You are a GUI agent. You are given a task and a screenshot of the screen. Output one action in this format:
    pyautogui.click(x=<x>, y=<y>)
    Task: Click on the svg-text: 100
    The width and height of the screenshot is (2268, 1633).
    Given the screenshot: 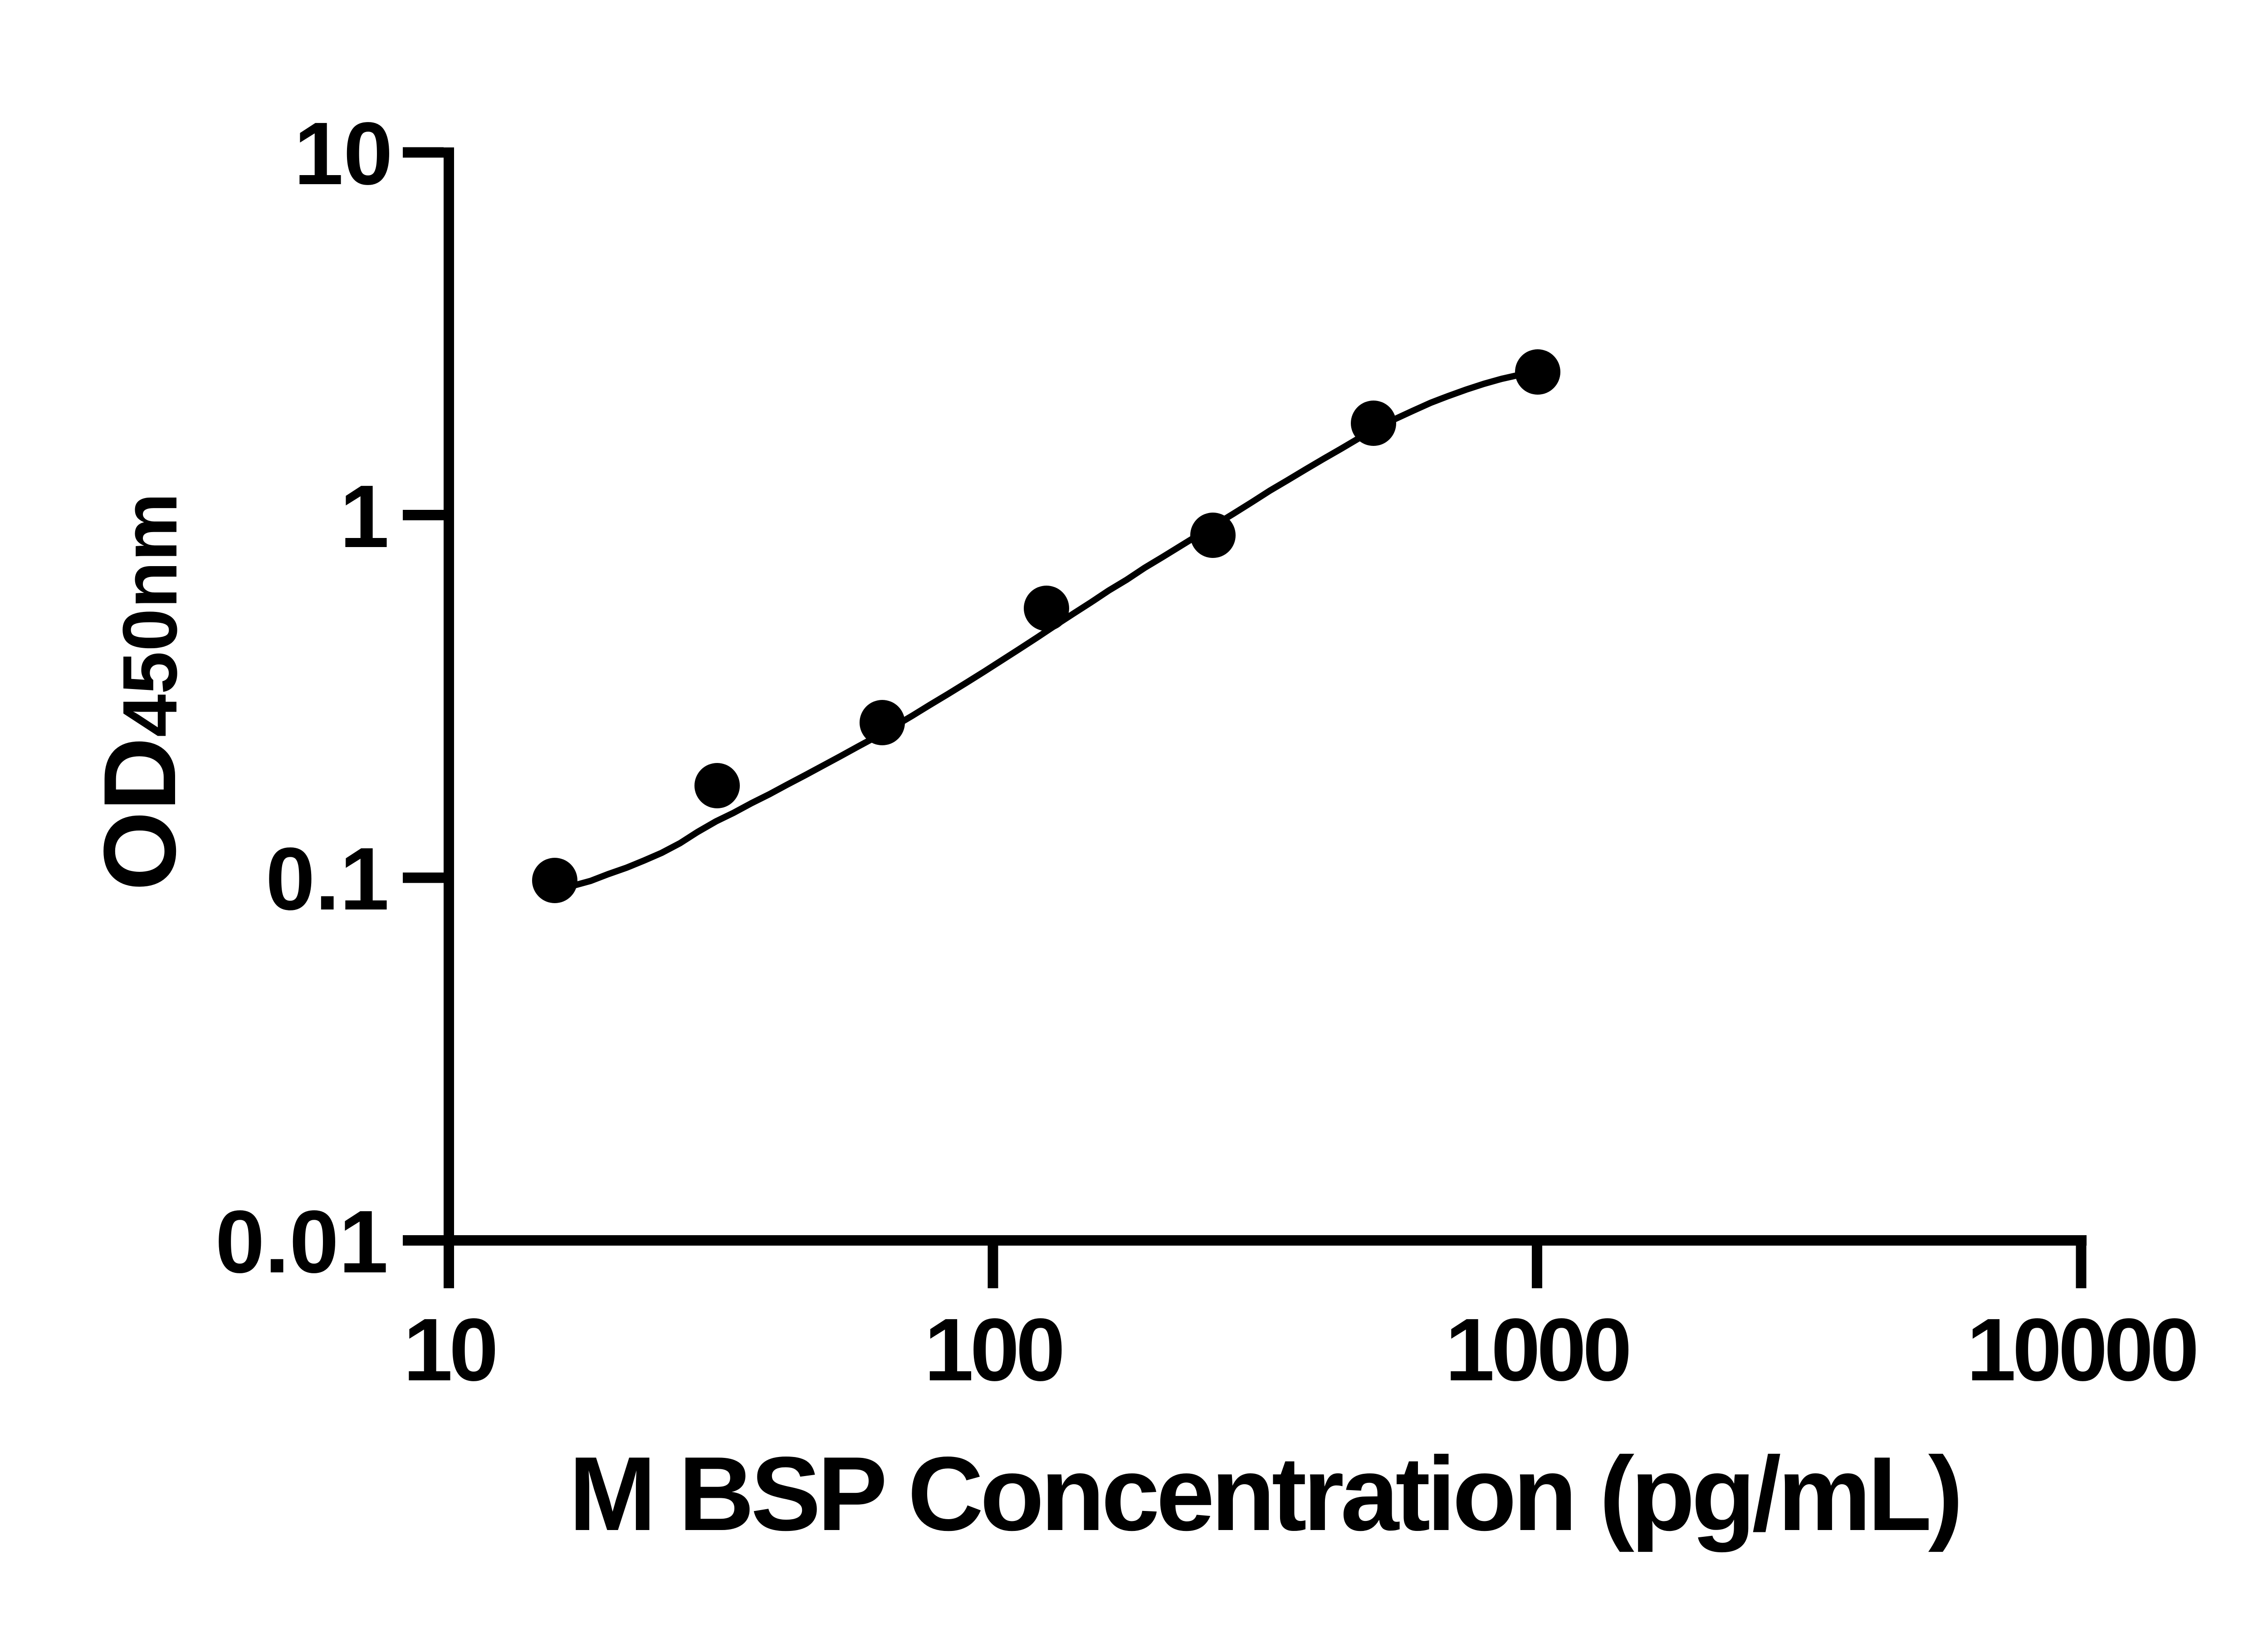 What is the action you would take?
    pyautogui.click(x=993, y=1349)
    